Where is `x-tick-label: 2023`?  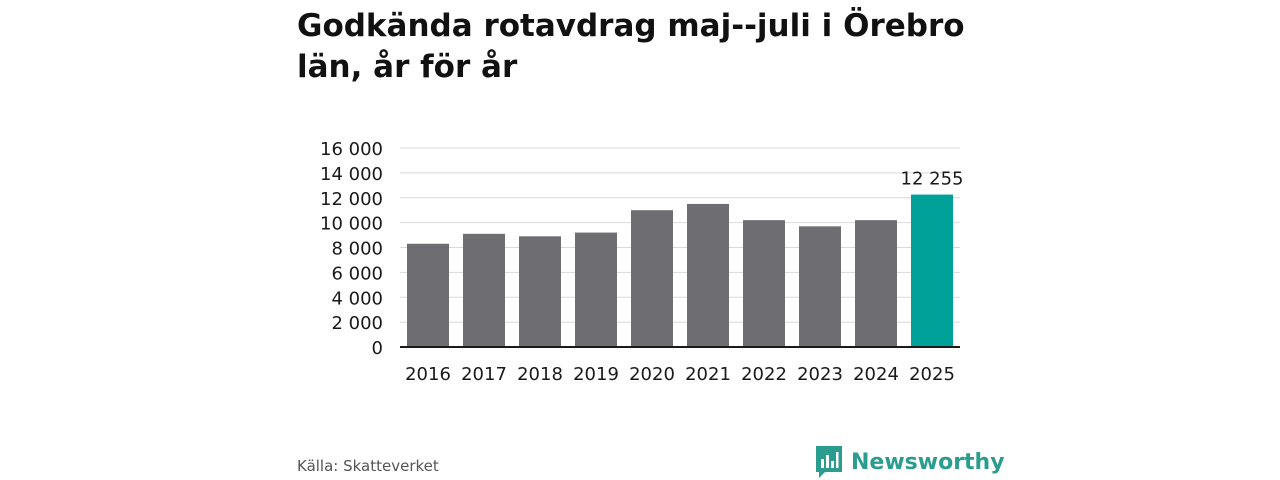 x-tick-label: 2023 is located at coordinates (820, 374).